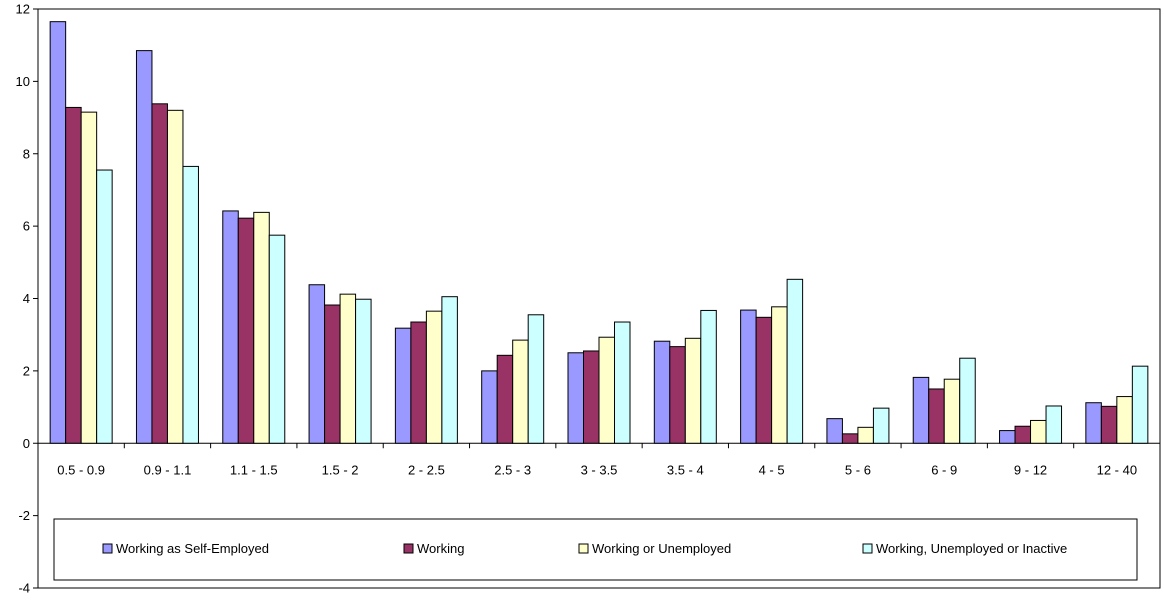  I want to click on x-tick-label: 12 - 40, so click(1117, 469).